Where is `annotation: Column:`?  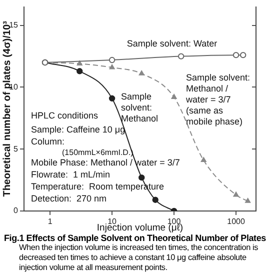
annotation: Column: is located at coordinates (48, 141).